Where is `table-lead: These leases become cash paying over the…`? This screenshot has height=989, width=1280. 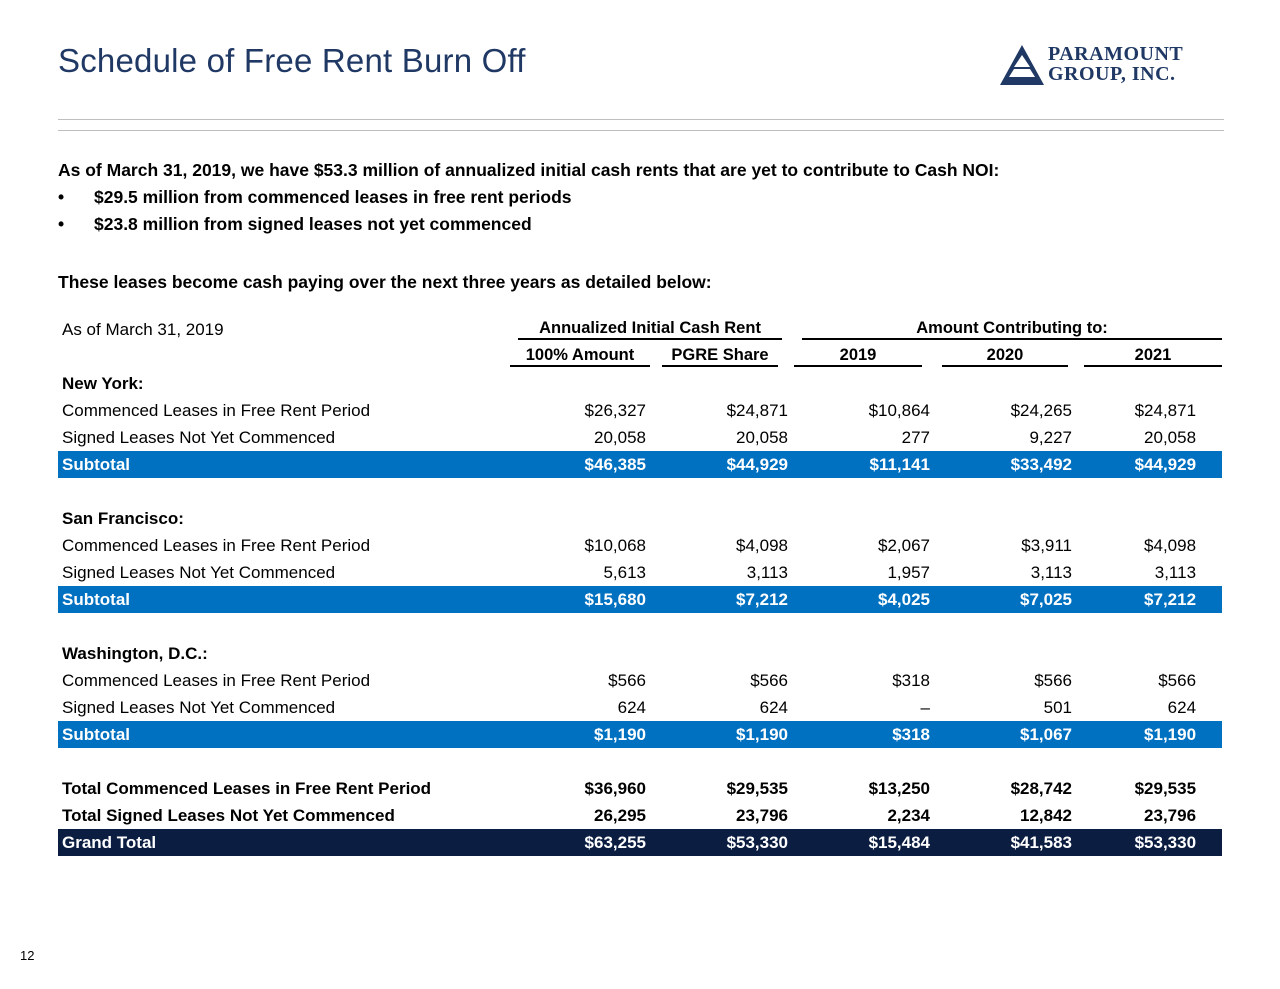
table-lead: These leases become cash paying over the… is located at coordinates (385, 282).